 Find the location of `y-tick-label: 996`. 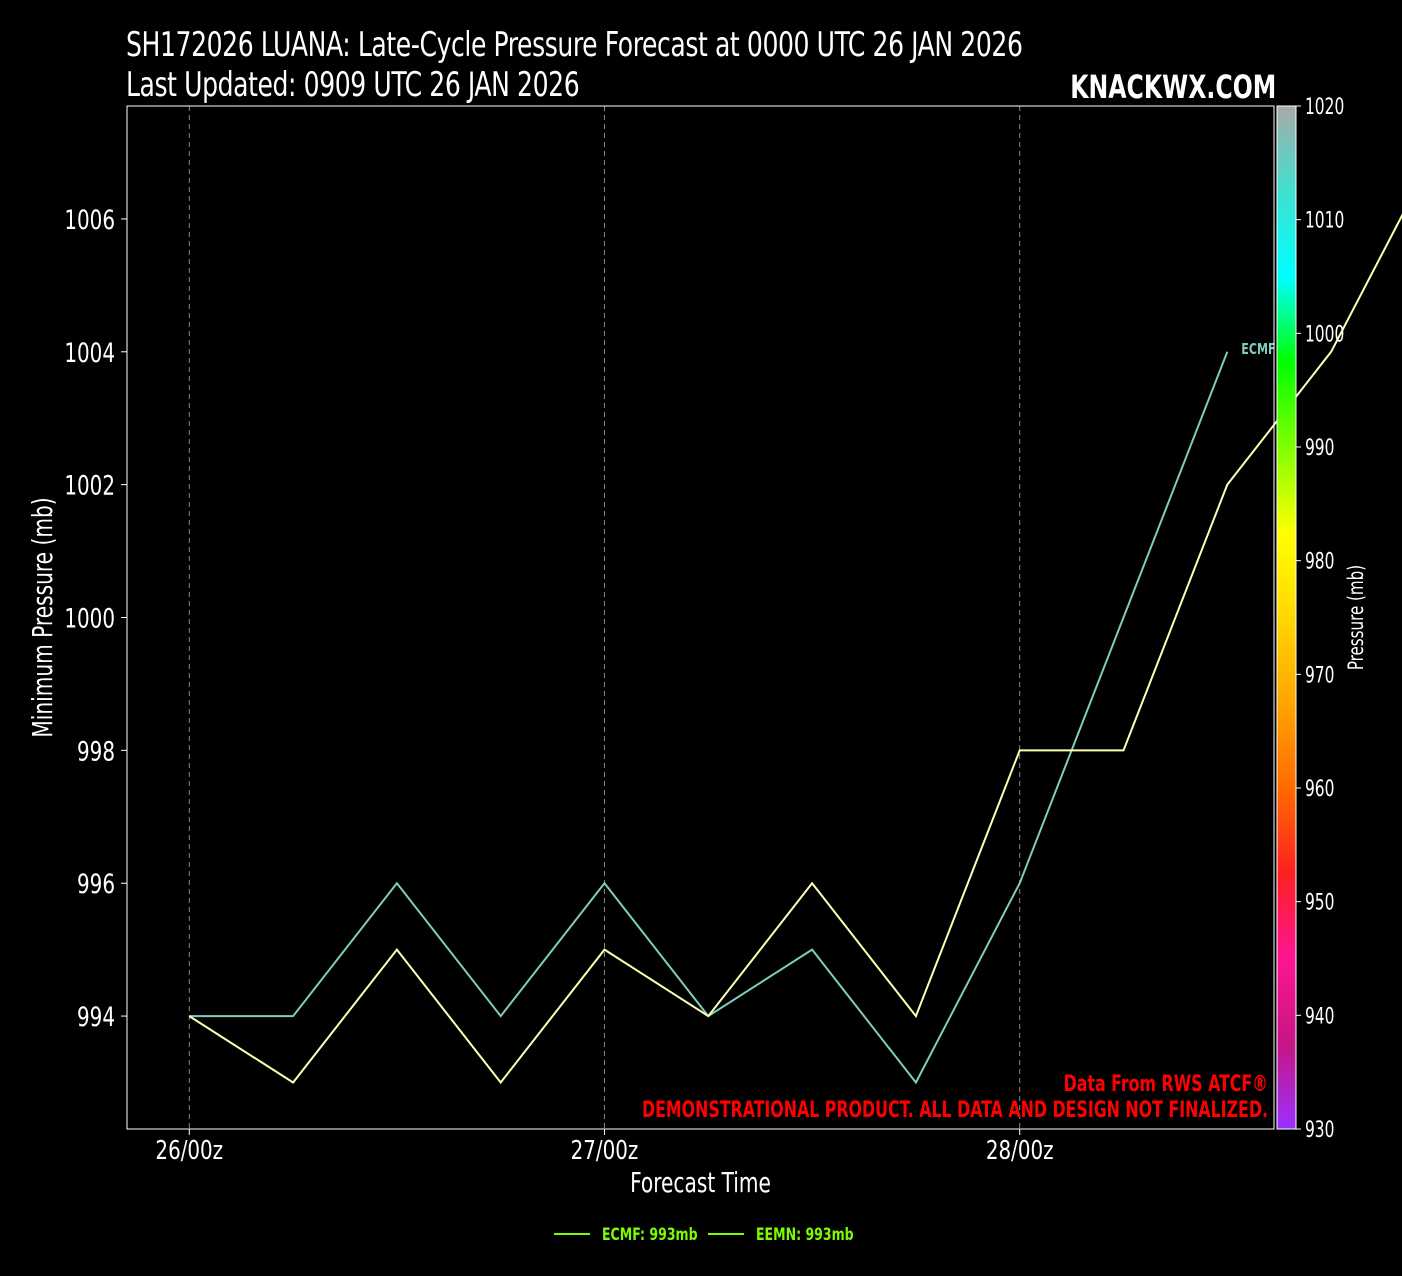

y-tick-label: 996 is located at coordinates (96, 884).